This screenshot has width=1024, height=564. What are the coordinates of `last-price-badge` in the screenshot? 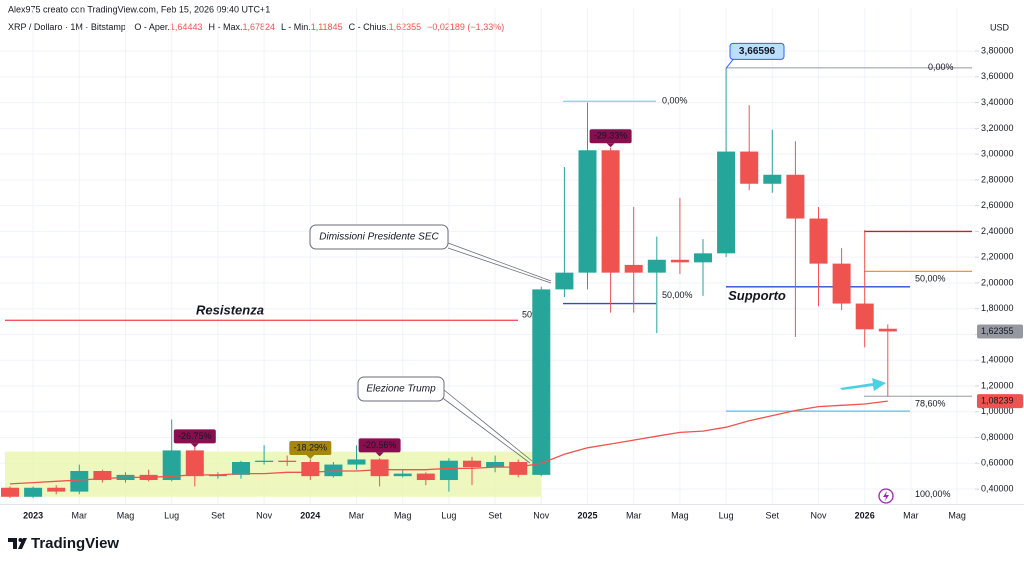 It's located at (1000, 331).